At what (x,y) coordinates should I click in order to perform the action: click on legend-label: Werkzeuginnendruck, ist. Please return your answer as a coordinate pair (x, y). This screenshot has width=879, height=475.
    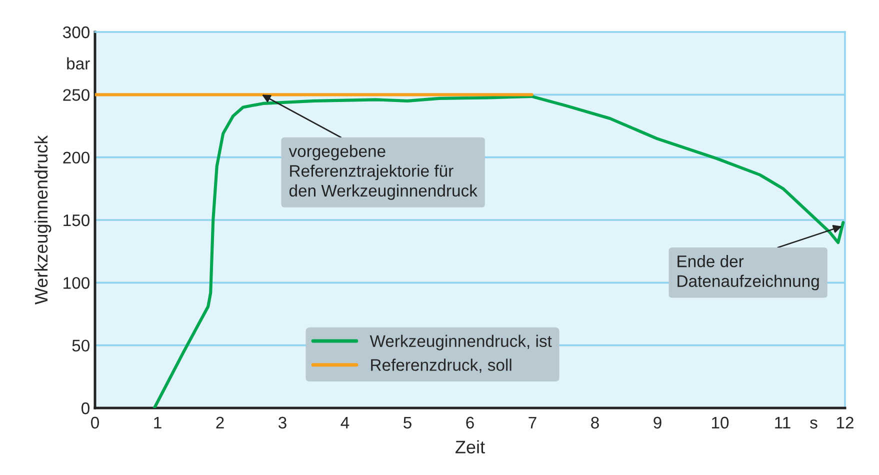
    Looking at the image, I should click on (461, 342).